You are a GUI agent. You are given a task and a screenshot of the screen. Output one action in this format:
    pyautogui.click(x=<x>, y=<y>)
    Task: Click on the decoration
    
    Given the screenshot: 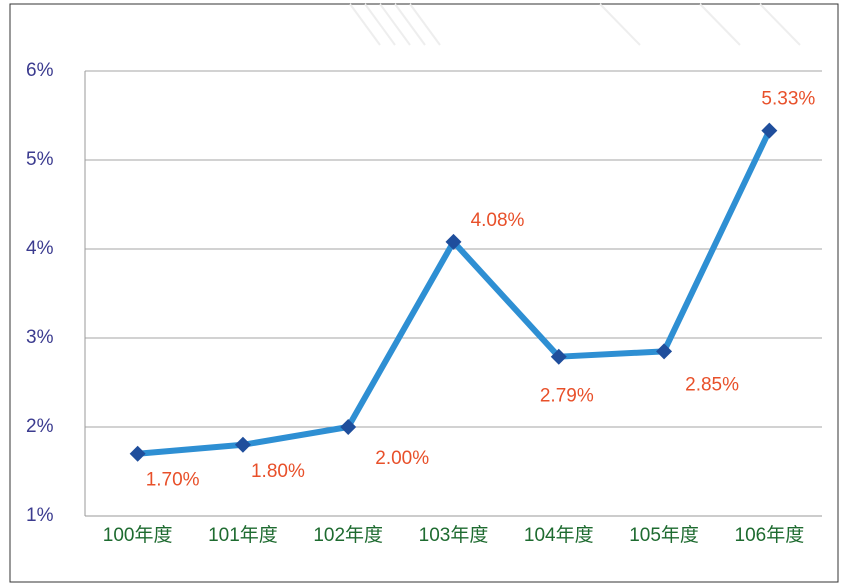 What is the action you would take?
    pyautogui.click(x=575, y=24)
    